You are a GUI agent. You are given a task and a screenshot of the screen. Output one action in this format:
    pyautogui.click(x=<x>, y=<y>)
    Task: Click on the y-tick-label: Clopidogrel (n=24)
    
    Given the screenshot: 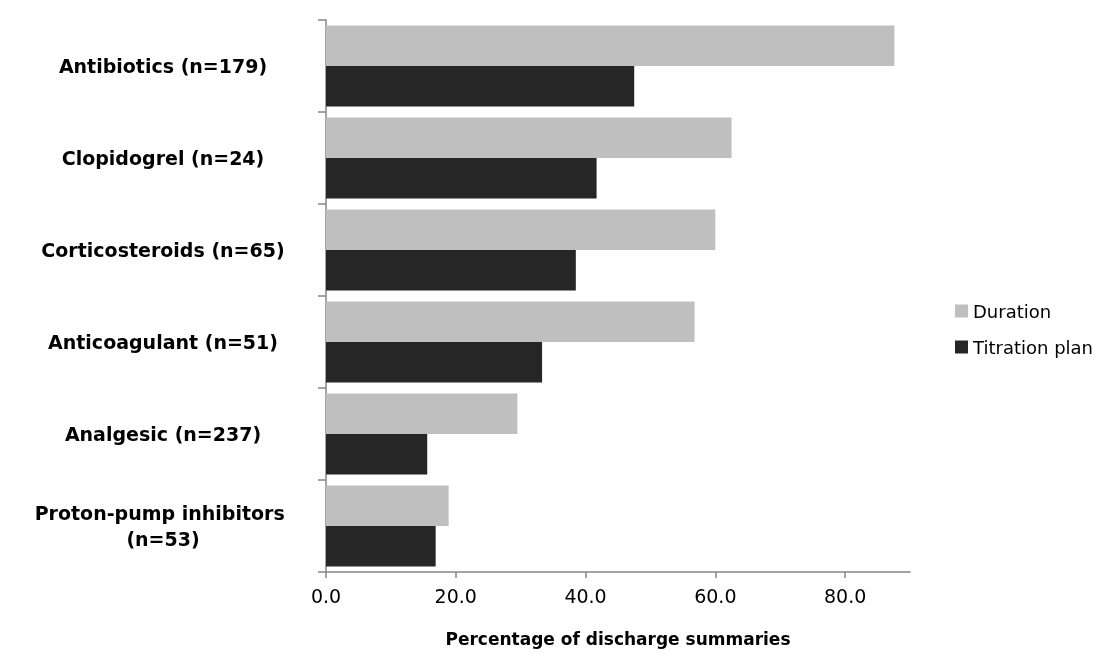 What is the action you would take?
    pyautogui.click(x=163, y=158)
    